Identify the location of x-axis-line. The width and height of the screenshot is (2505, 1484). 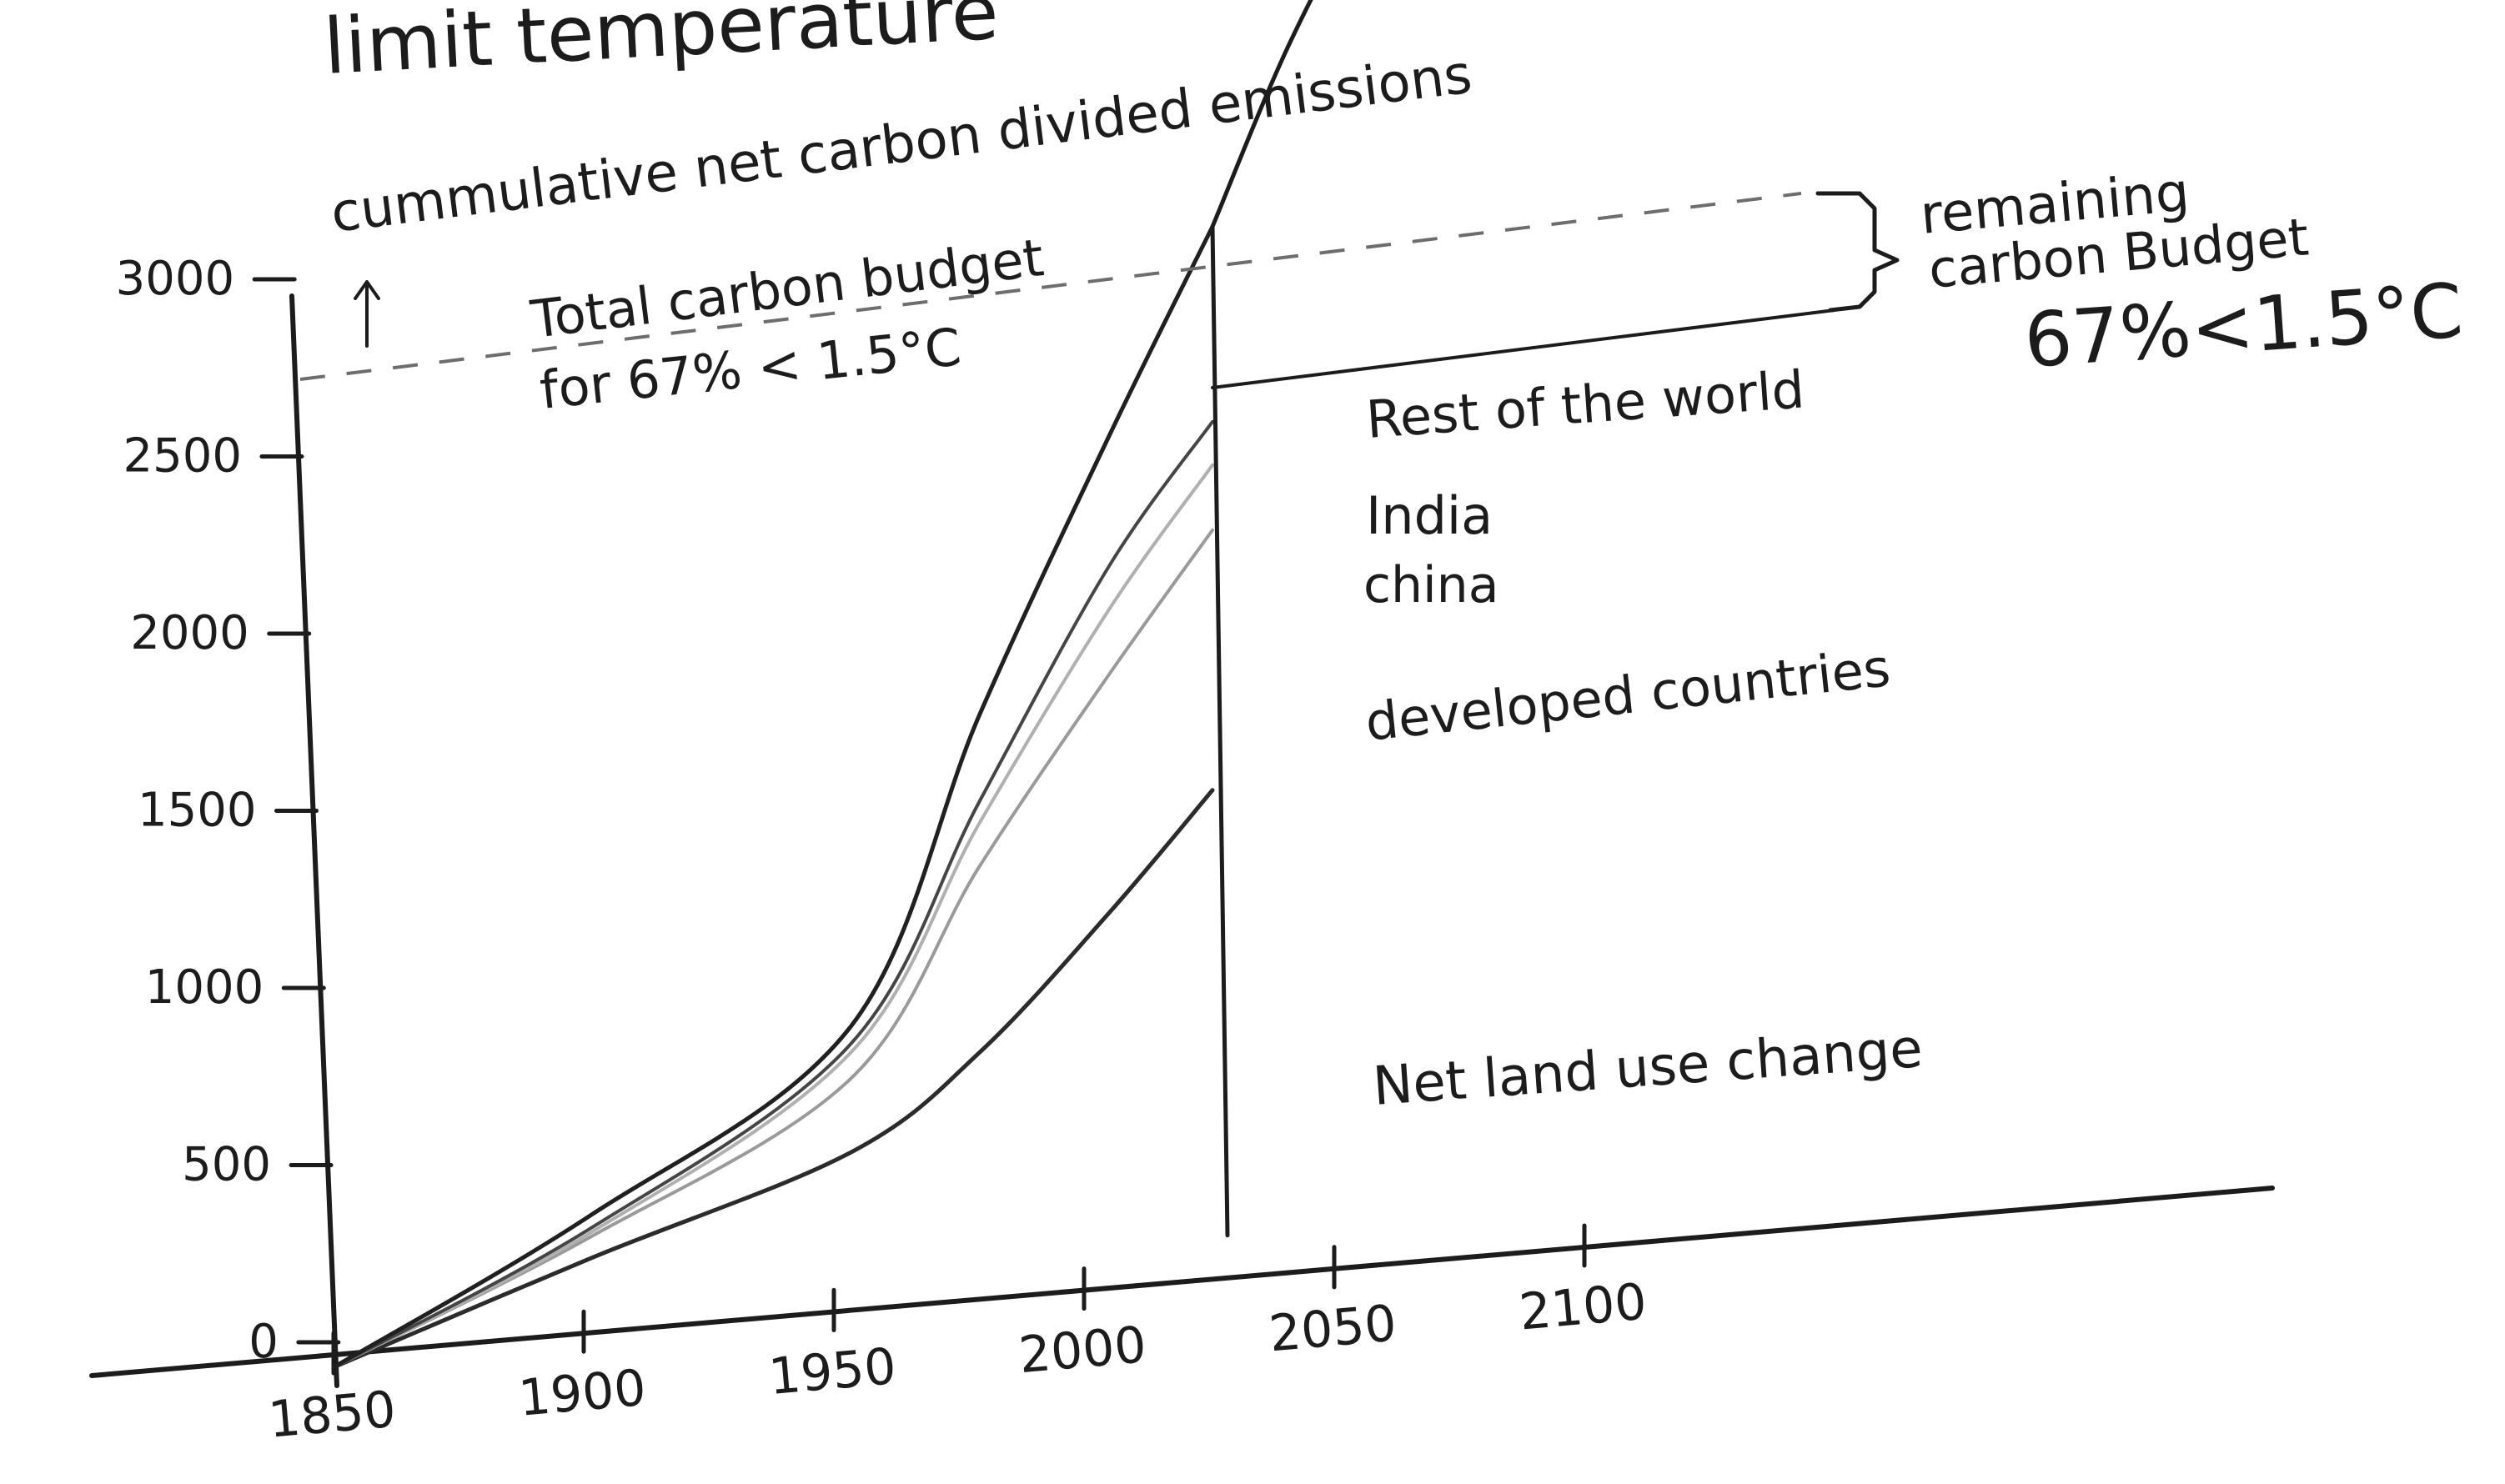
(1182, 1282).